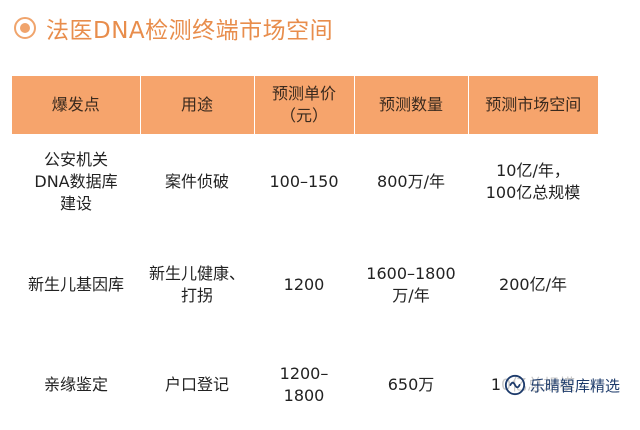 The height and width of the screenshot is (430, 640). What do you see at coordinates (76, 105) in the screenshot?
I see `header-trigger: 爆发点` at bounding box center [76, 105].